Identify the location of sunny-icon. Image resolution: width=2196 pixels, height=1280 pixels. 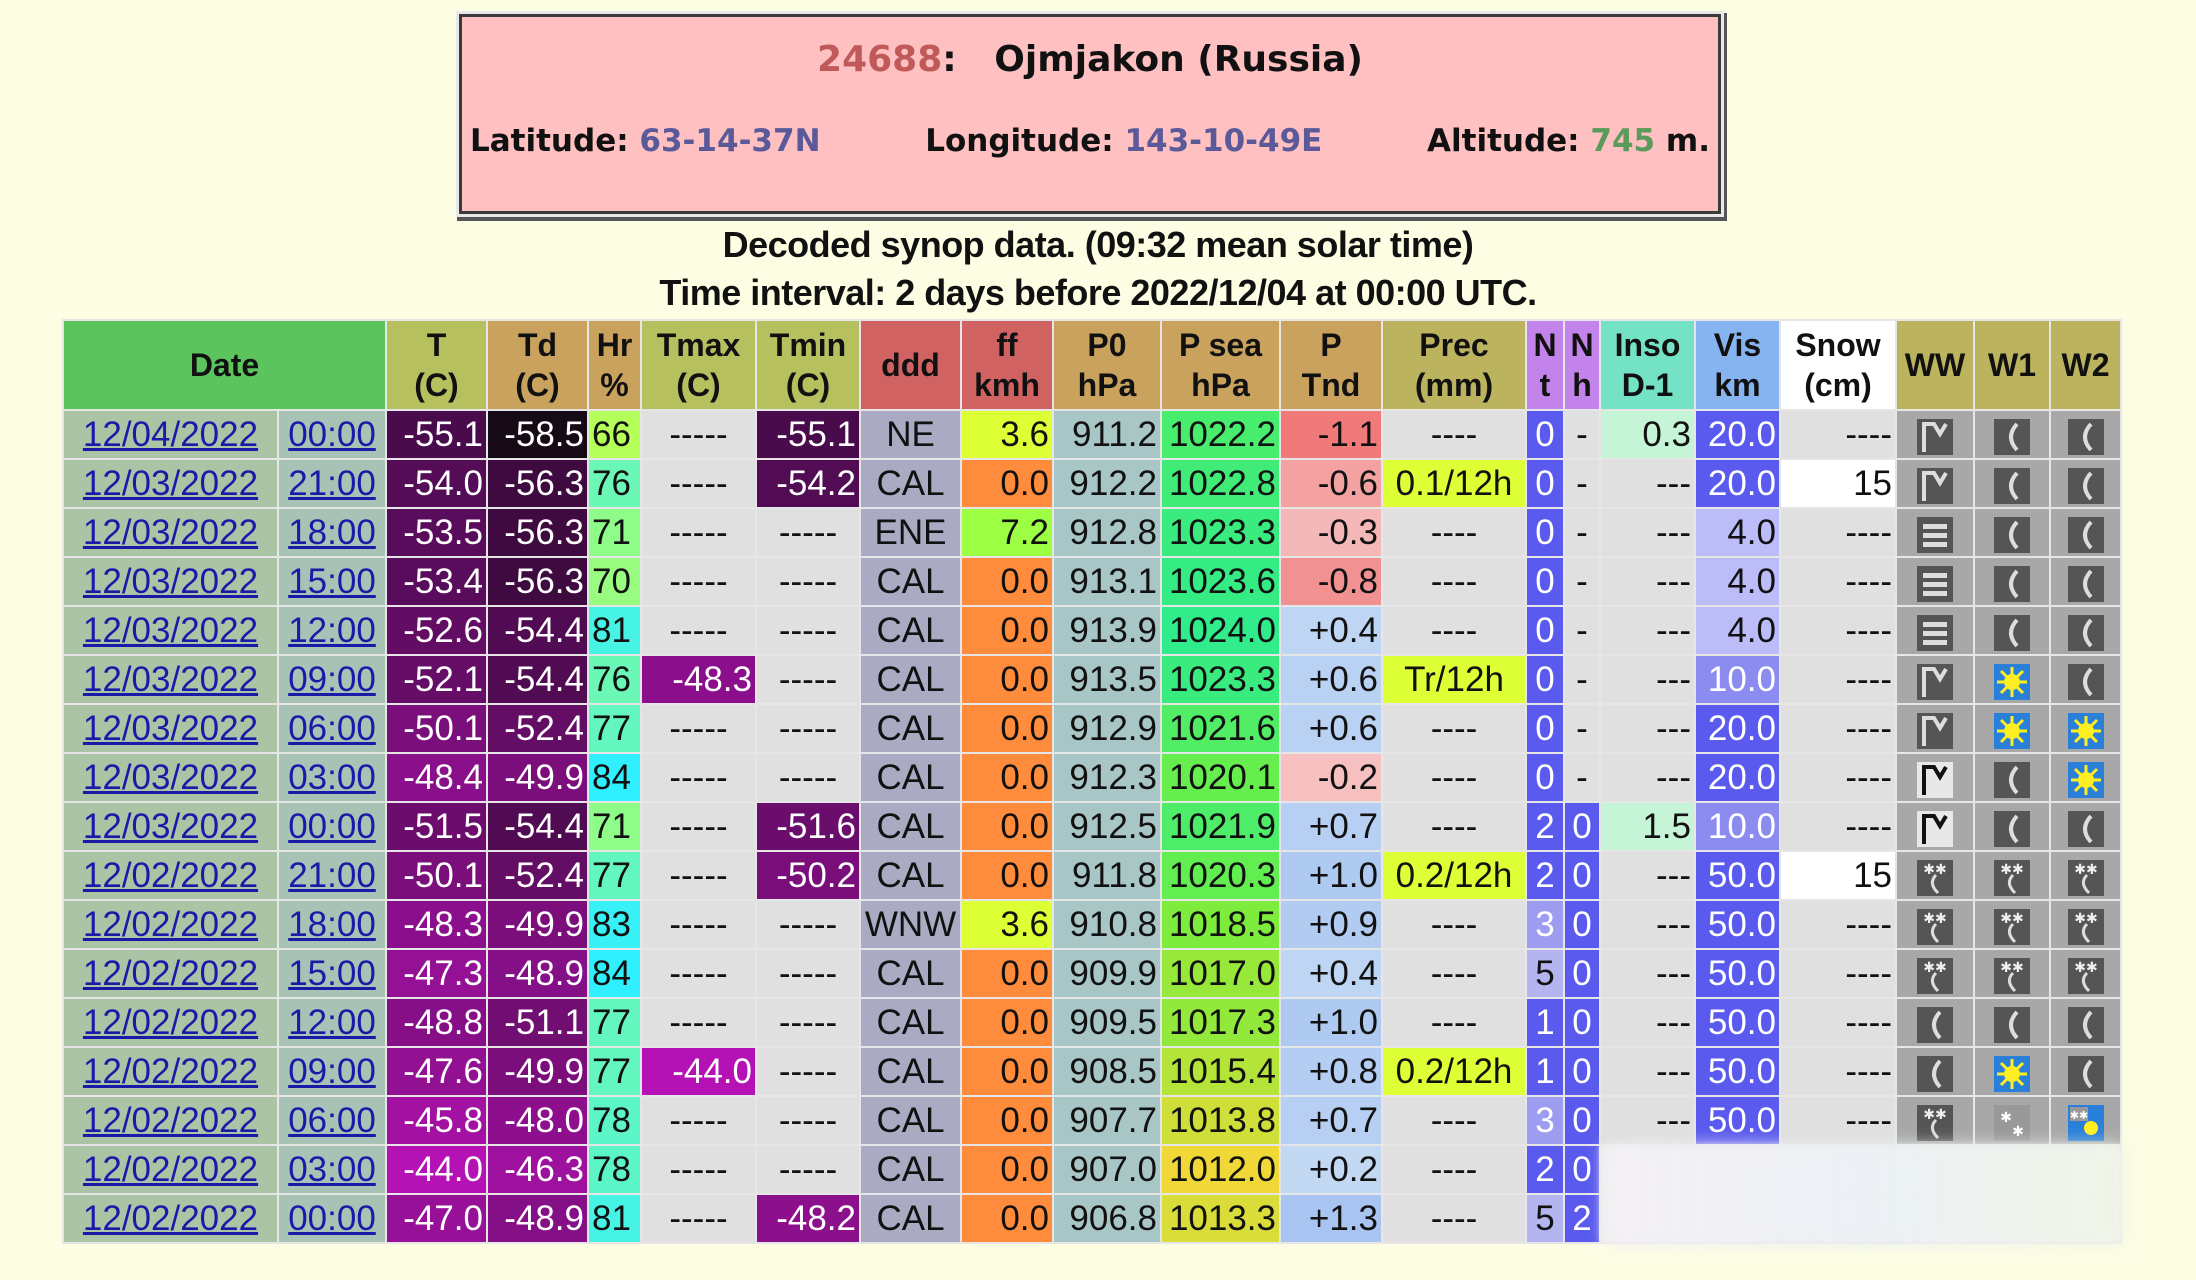
(2086, 778).